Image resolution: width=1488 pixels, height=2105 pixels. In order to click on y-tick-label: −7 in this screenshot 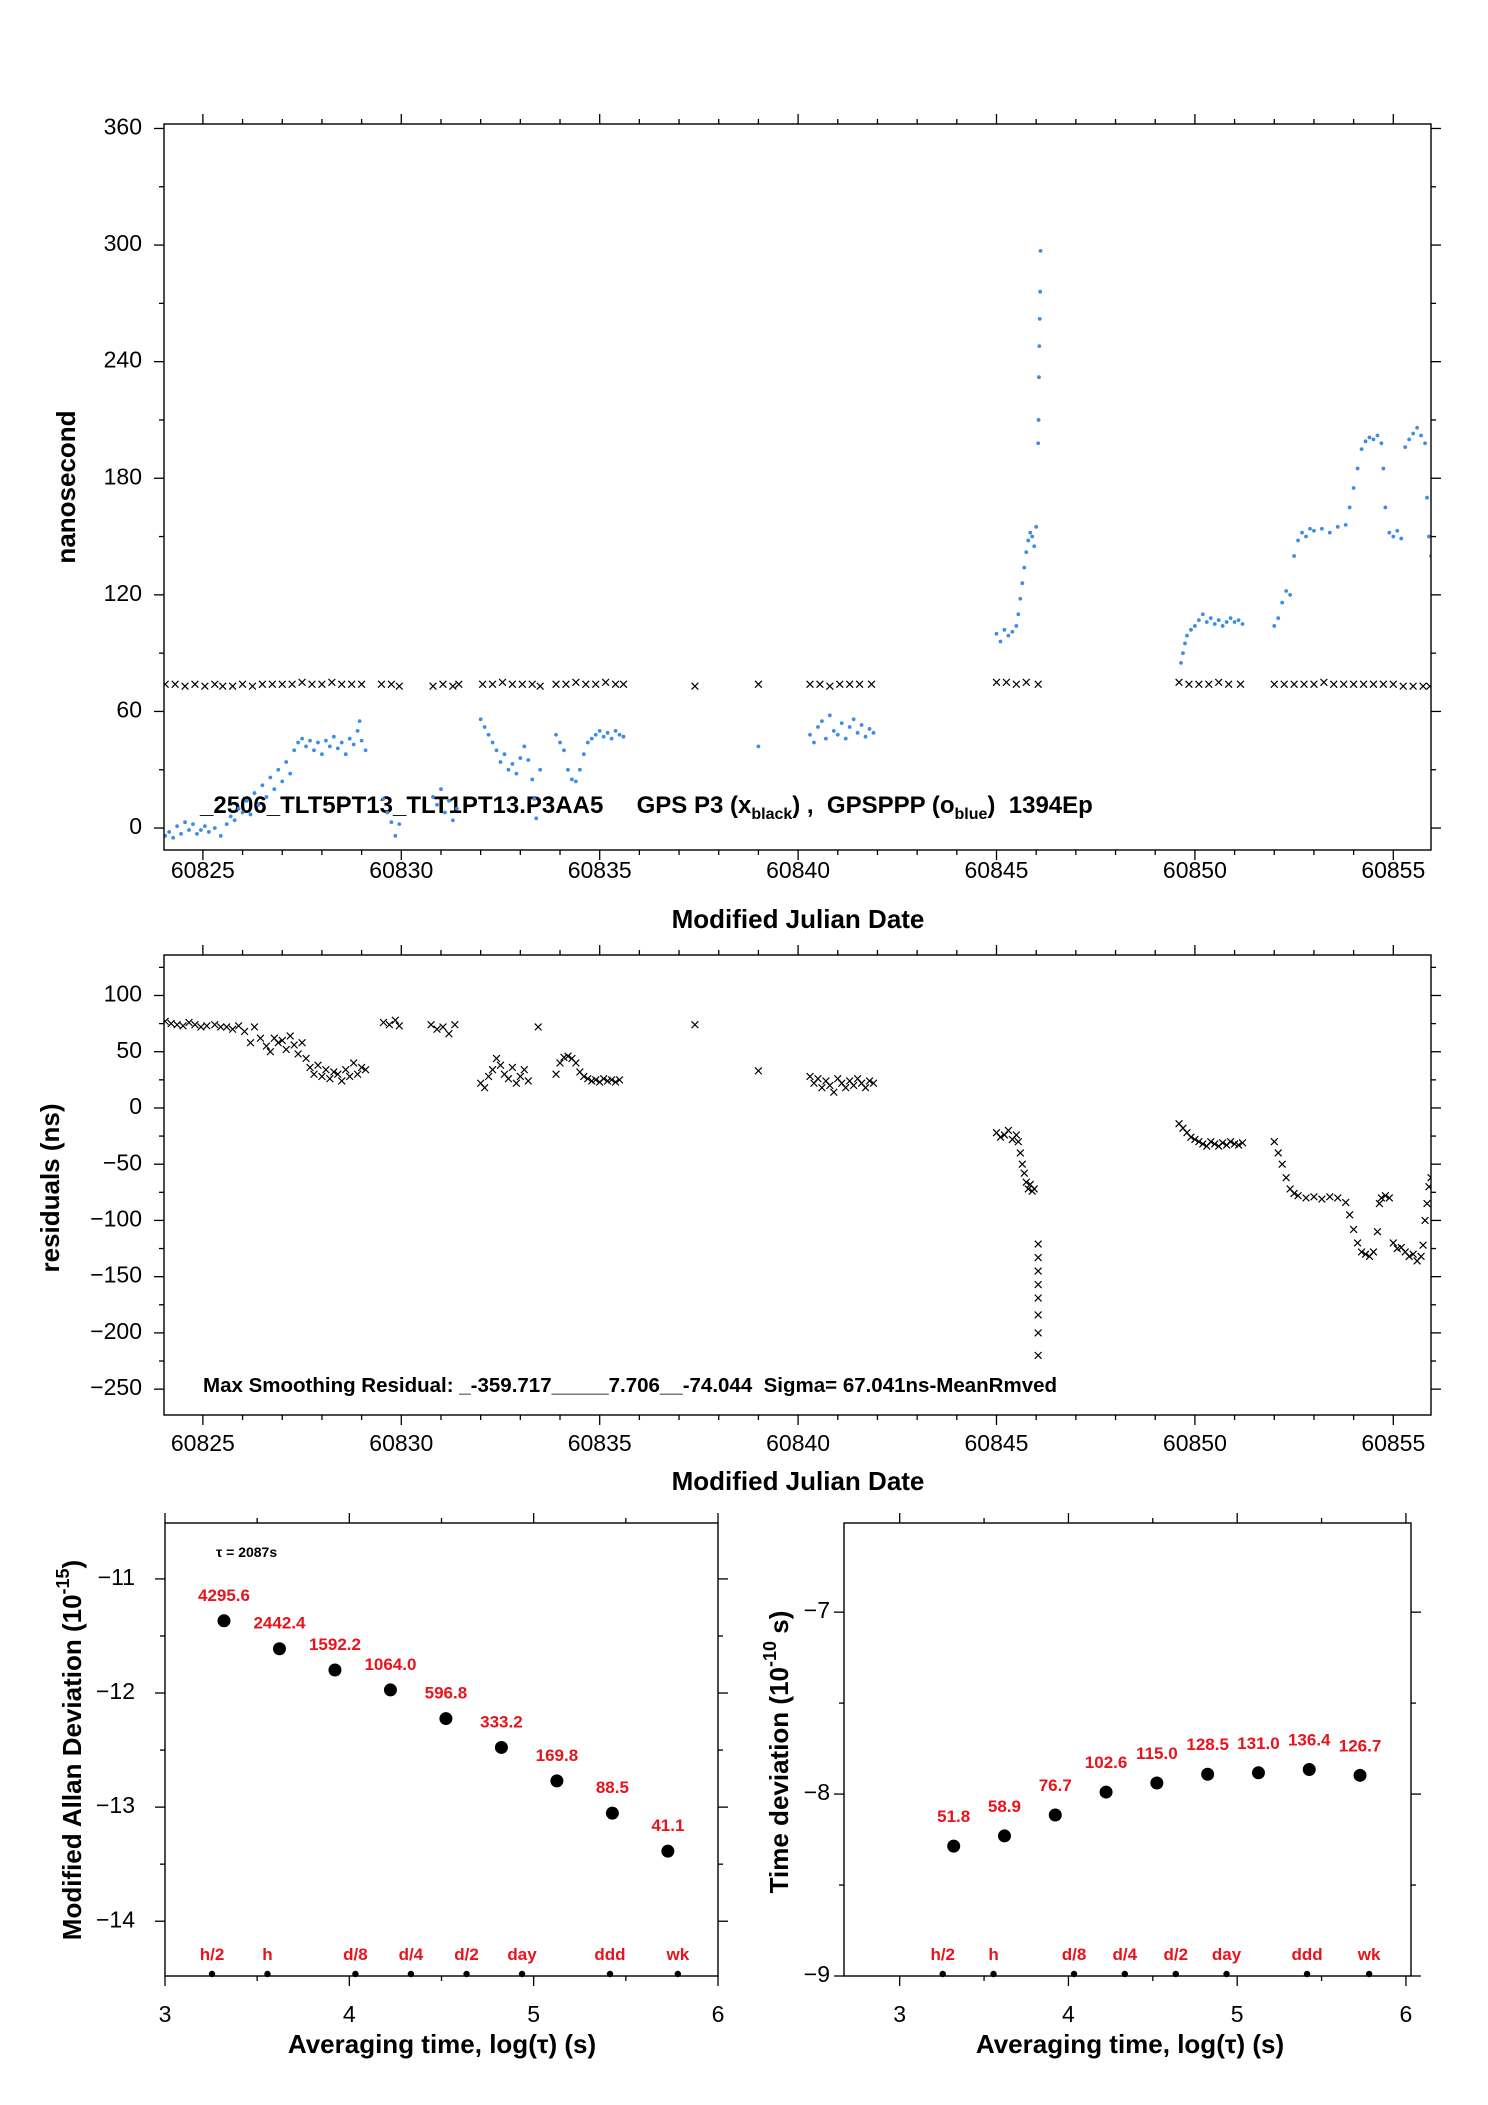, I will do `click(817, 1610)`.